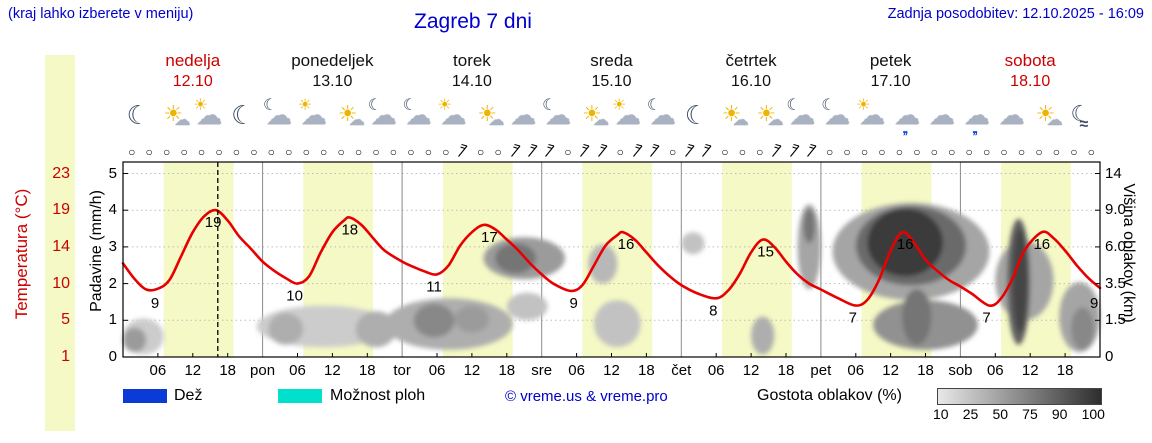  Describe the element at coordinates (751, 71) in the screenshot. I see `day-header-četrtek: četrtek 16.10` at that location.